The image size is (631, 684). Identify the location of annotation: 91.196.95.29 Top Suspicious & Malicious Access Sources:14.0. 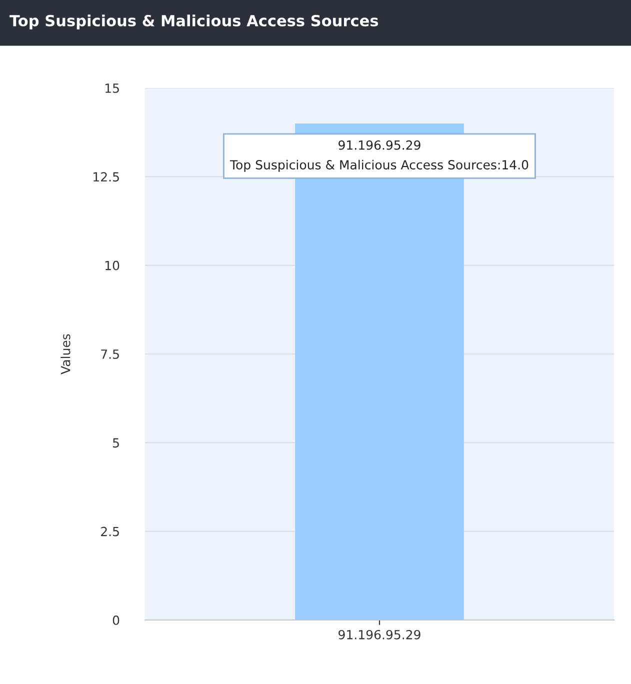
(379, 156).